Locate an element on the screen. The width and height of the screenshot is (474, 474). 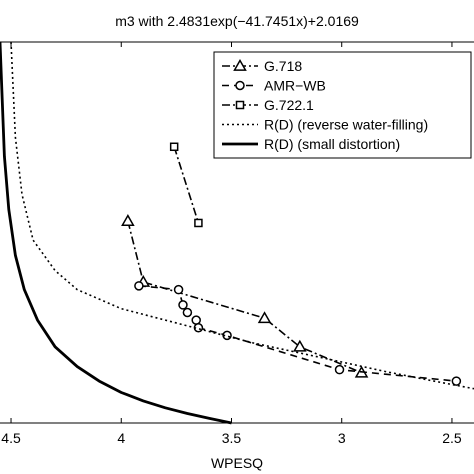
x-tick-label-4: 2.5 is located at coordinates (452, 438).